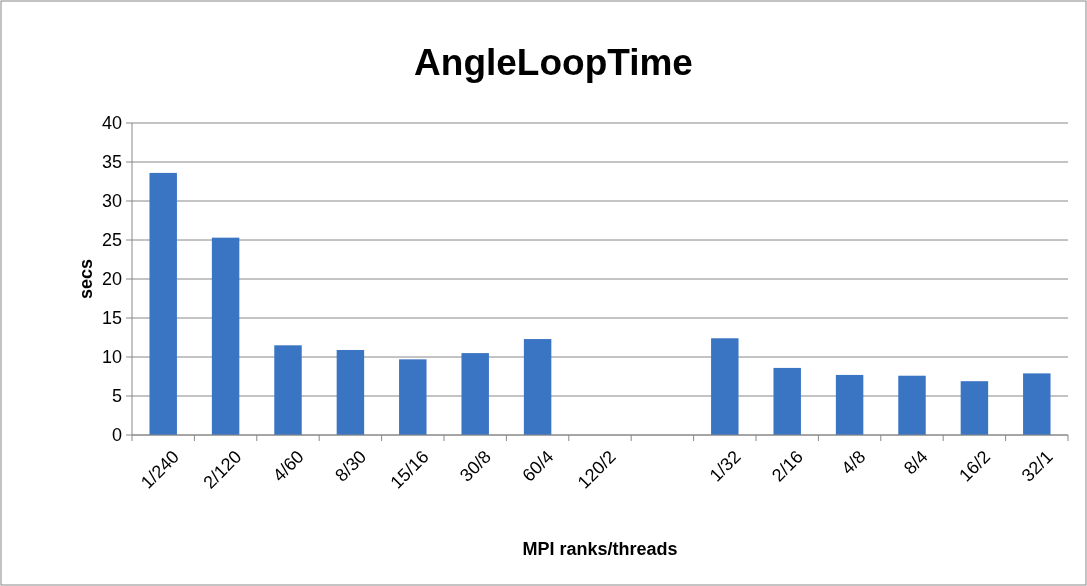 This screenshot has height=586, width=1087. I want to click on y-tick-label: 15, so click(111, 318).